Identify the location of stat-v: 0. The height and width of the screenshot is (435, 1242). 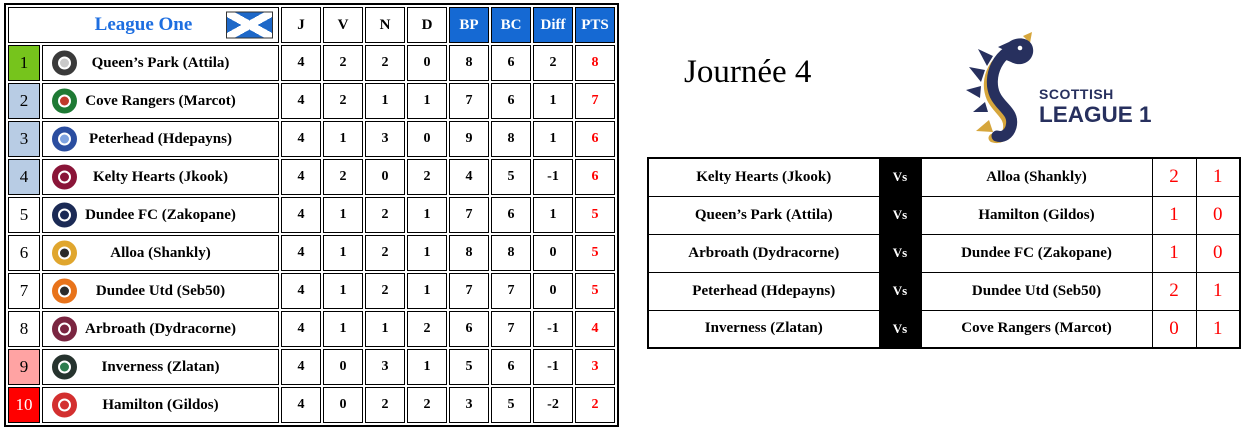
(343, 405).